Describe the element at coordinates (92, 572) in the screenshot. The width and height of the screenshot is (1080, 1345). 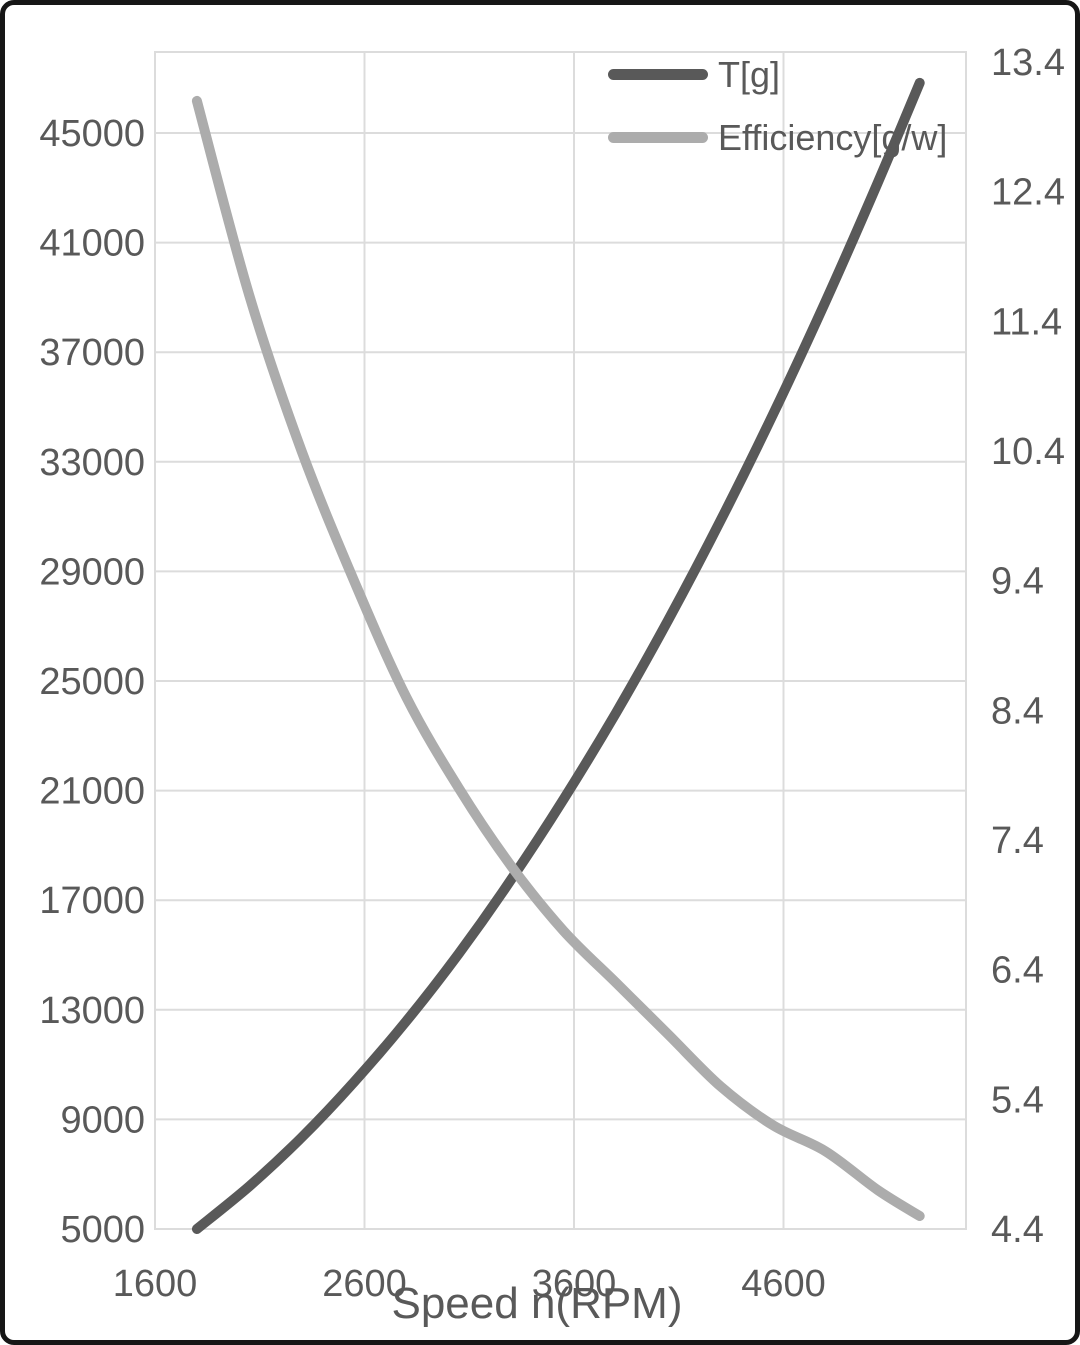
I see `left-axis-tick-label: 29000` at that location.